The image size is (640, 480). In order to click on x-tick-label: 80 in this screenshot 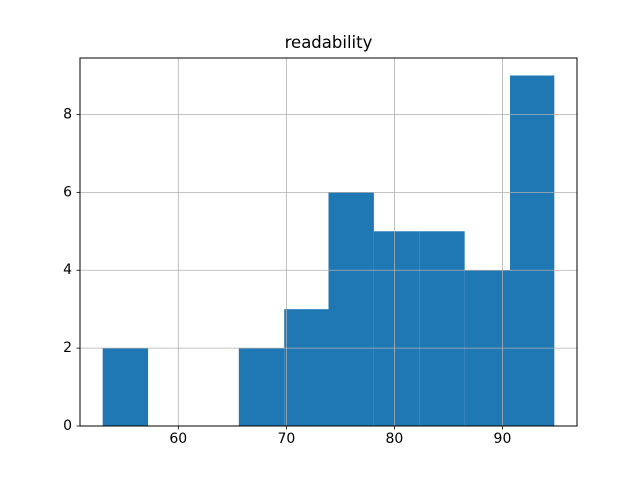, I will do `click(394, 439)`.